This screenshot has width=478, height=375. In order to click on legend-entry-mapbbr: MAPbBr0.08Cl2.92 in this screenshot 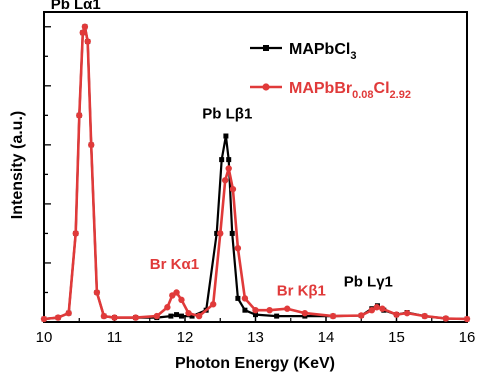, I will do `click(330, 90)`.